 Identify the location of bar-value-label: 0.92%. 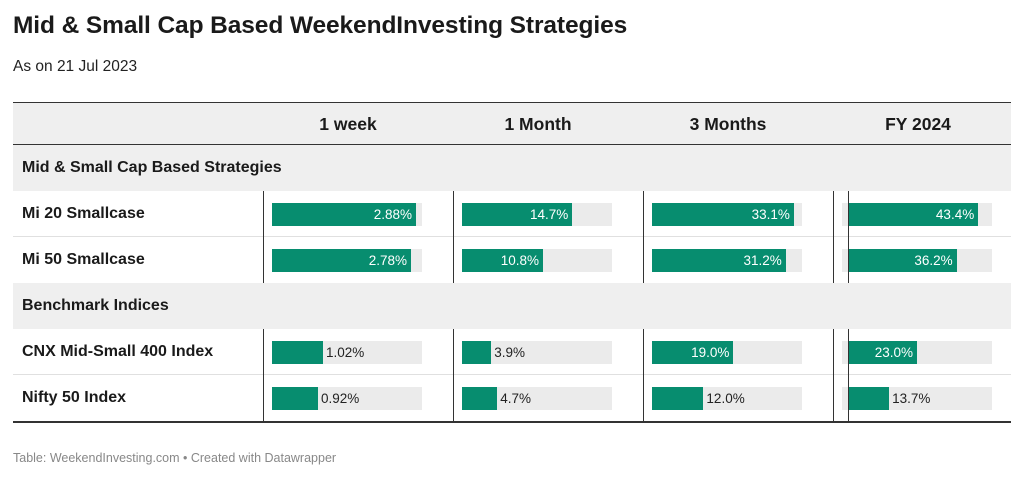
(340, 398).